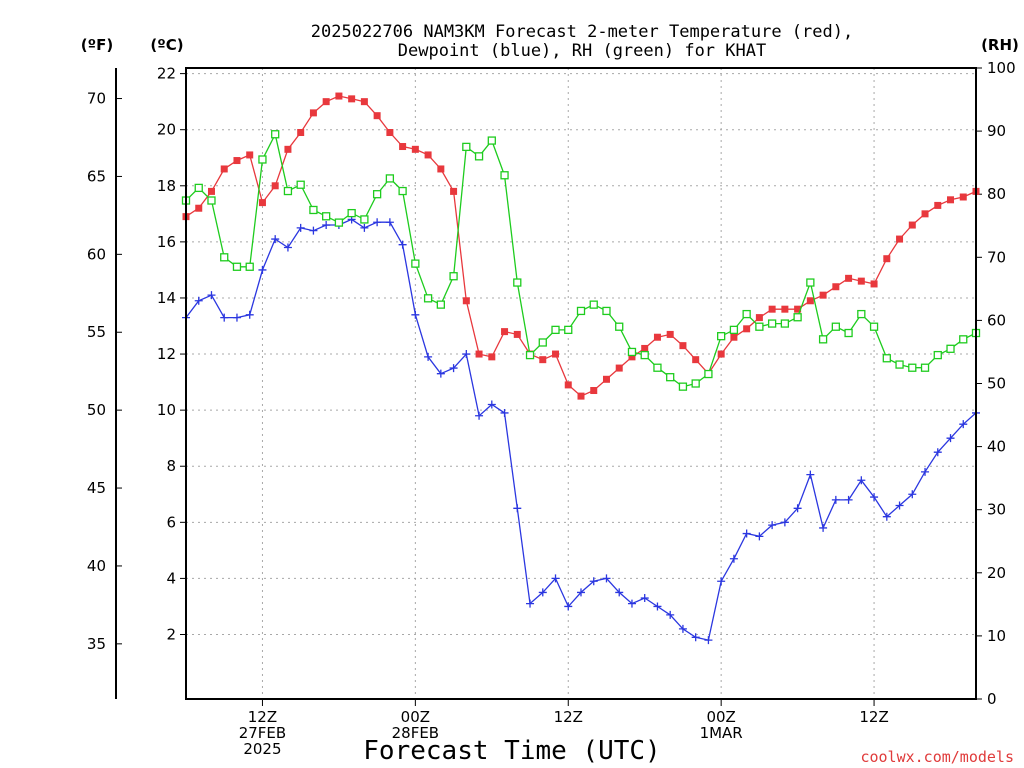 The height and width of the screenshot is (768, 1024). Describe the element at coordinates (996, 573) in the screenshot. I see `rh-tick-label: 20` at that location.